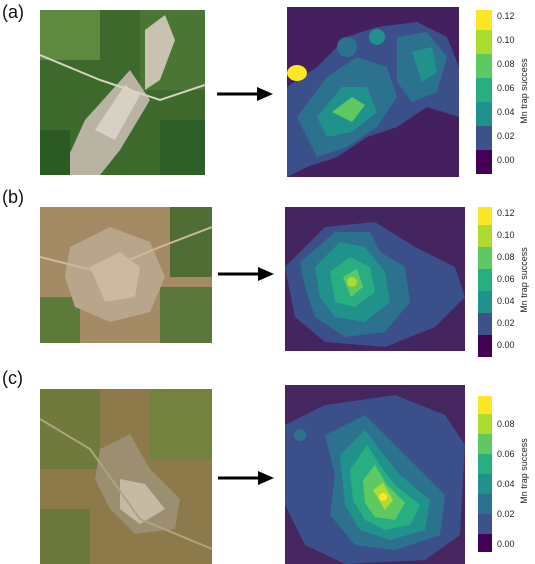 Image resolution: width=535 pixels, height=564 pixels. What do you see at coordinates (506, 484) in the screenshot?
I see `tick-c-2: 0.04` at bounding box center [506, 484].